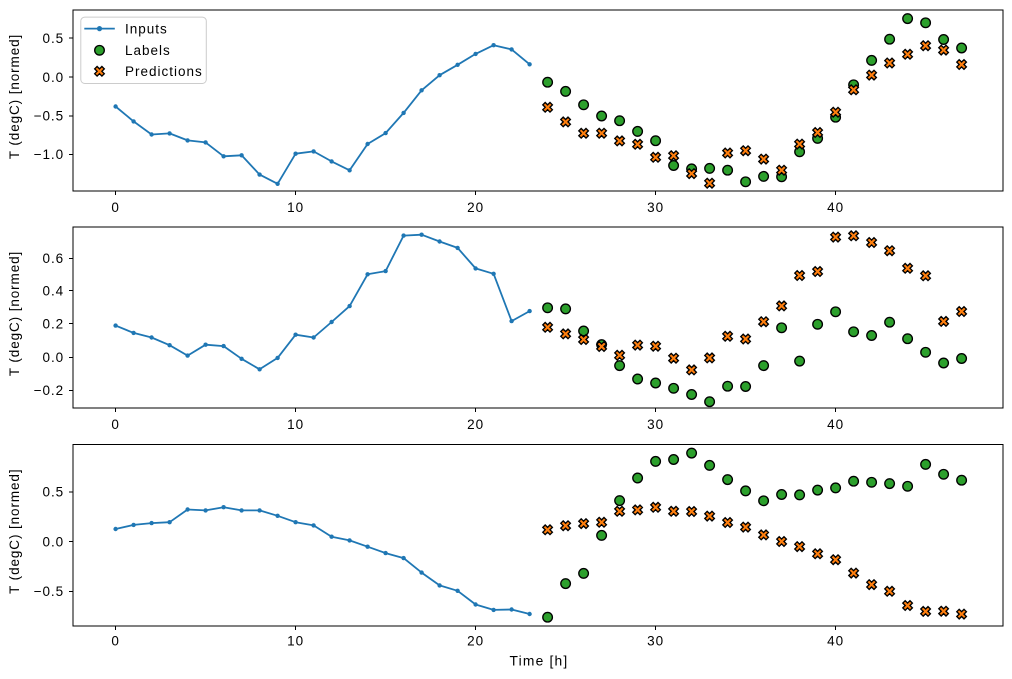  I want to click on svg-text: 0.6, so click(53, 258).